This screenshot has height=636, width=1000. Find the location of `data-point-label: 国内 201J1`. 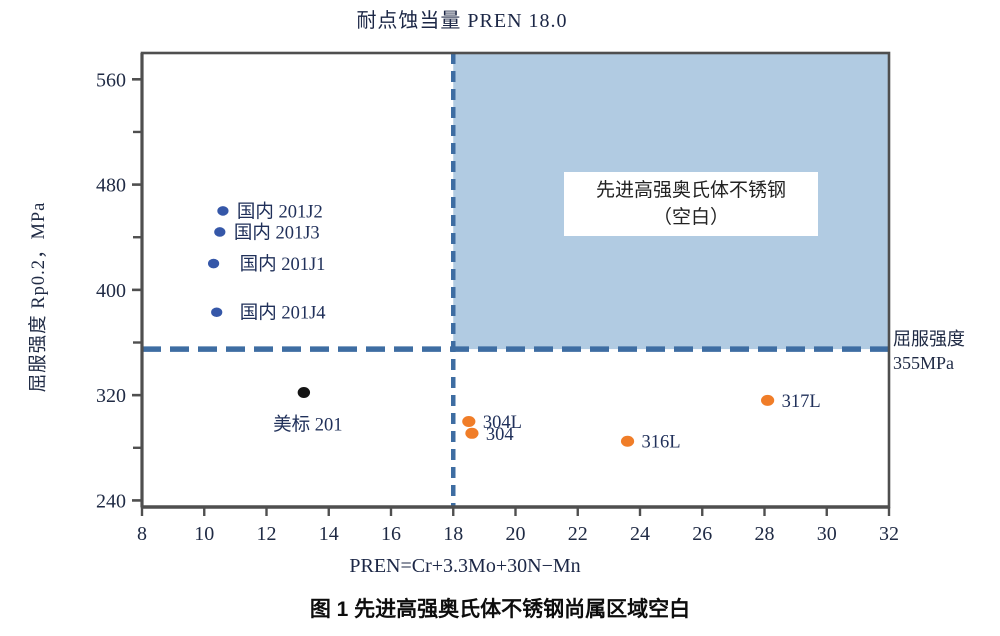

data-point-label: 国内 201J1 is located at coordinates (283, 264).